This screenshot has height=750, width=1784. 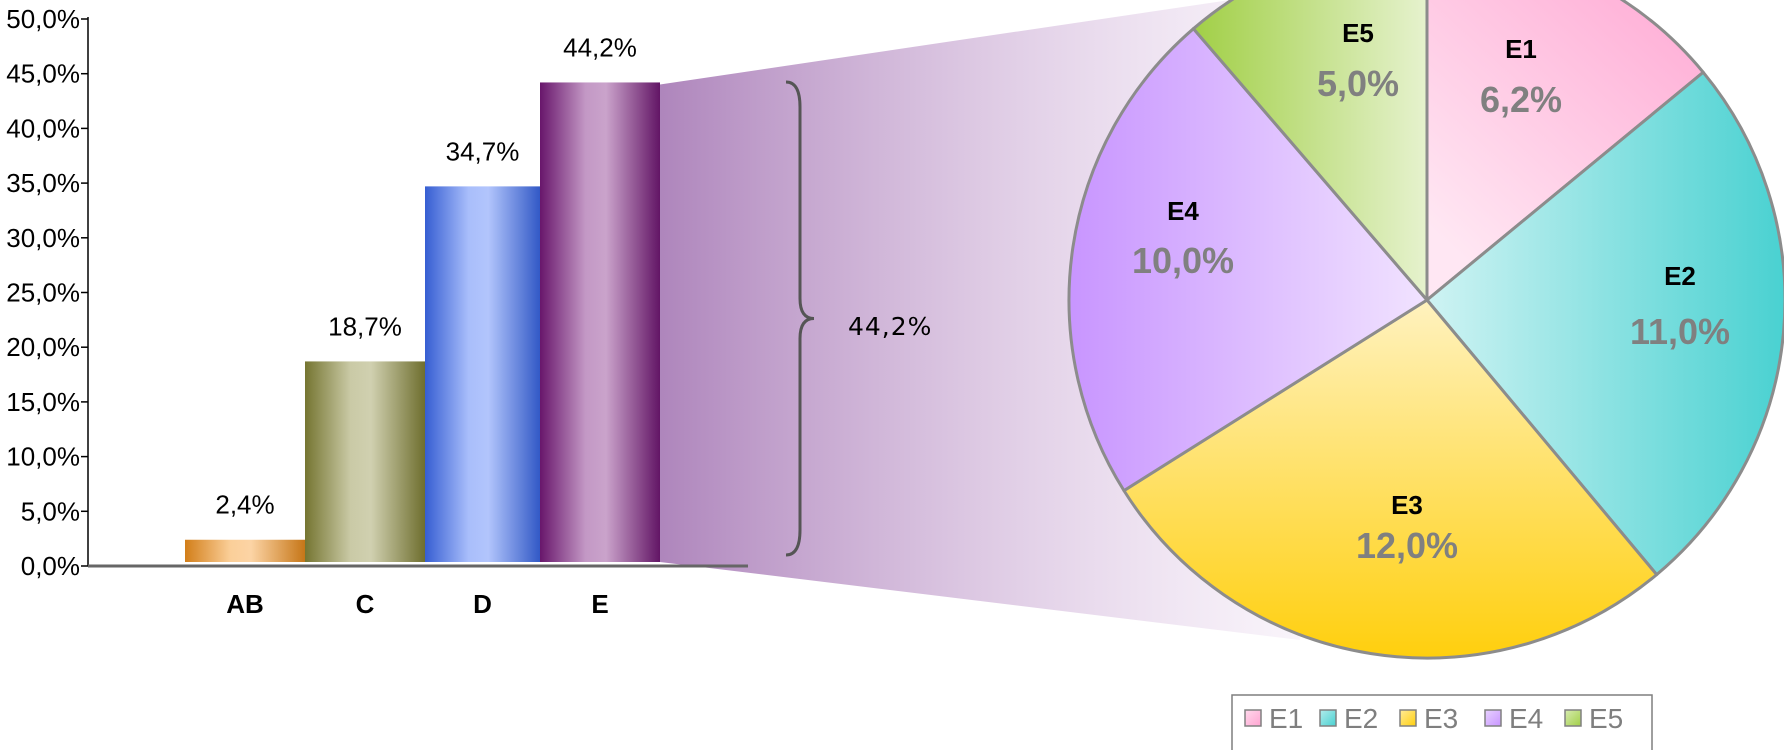 I want to click on legend-label: E3, so click(x=1441, y=718).